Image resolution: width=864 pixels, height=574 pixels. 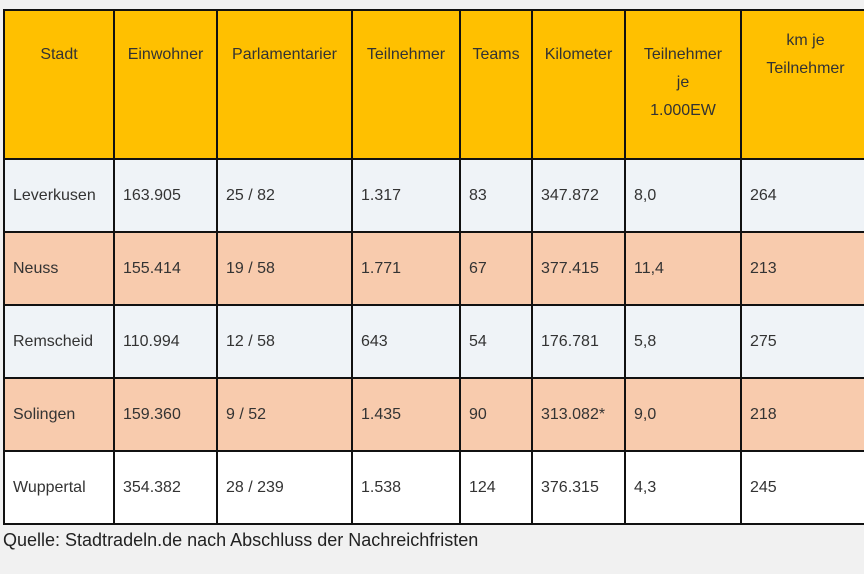 What do you see at coordinates (406, 414) in the screenshot?
I see `table-cell: 1.435` at bounding box center [406, 414].